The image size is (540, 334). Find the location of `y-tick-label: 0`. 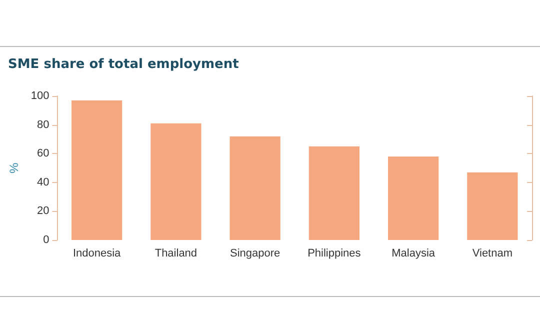

y-tick-label: 0 is located at coordinates (46, 240).